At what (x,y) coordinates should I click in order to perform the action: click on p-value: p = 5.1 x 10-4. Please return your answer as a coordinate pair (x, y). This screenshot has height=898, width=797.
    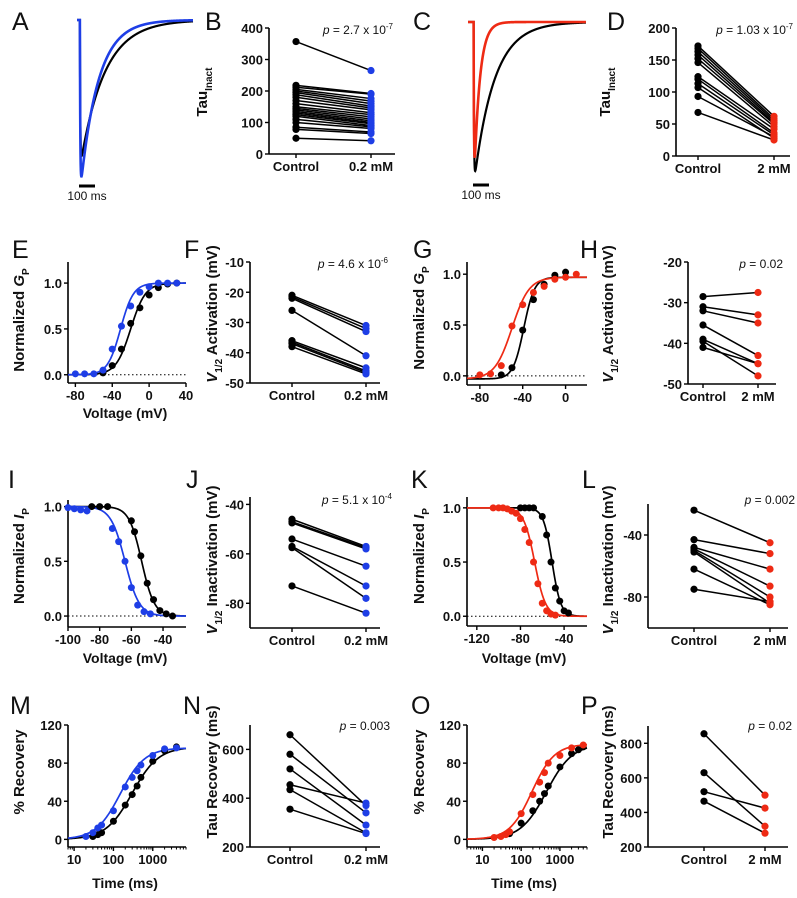
    Looking at the image, I should click on (357, 499).